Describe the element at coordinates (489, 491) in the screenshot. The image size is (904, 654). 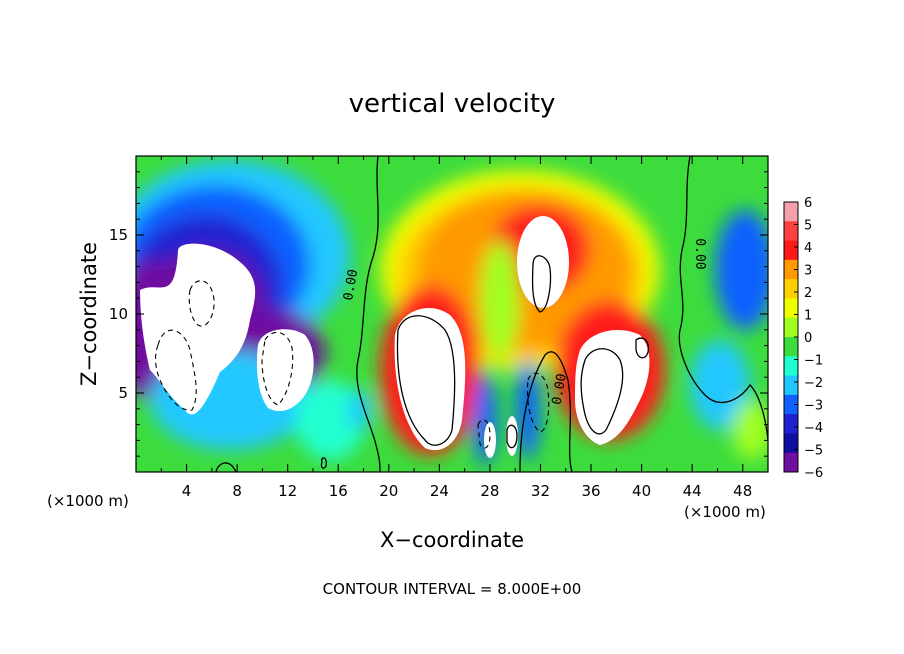
I see `x-tick-label: 28` at that location.